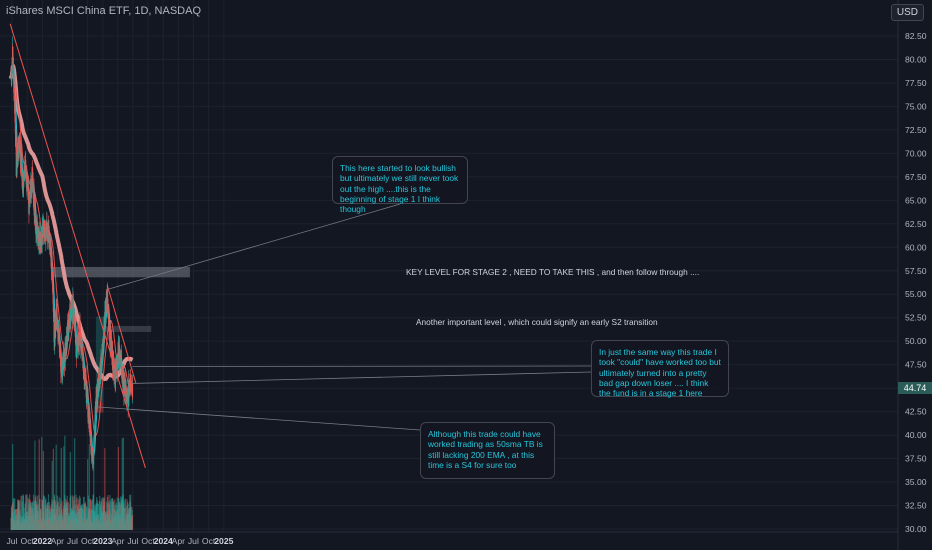  I want to click on ma-200-line, so click(71, 222).